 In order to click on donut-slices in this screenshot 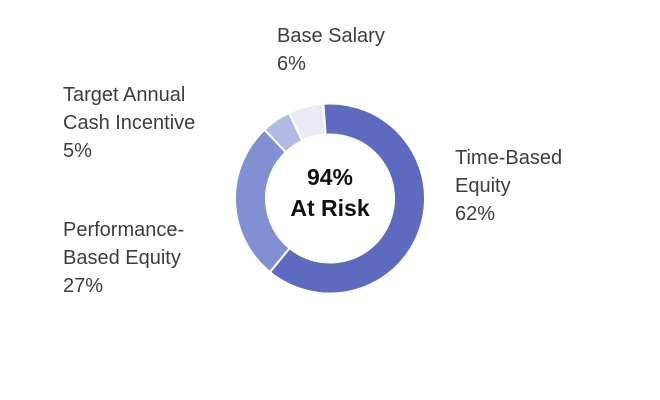, I will do `click(330, 198)`.